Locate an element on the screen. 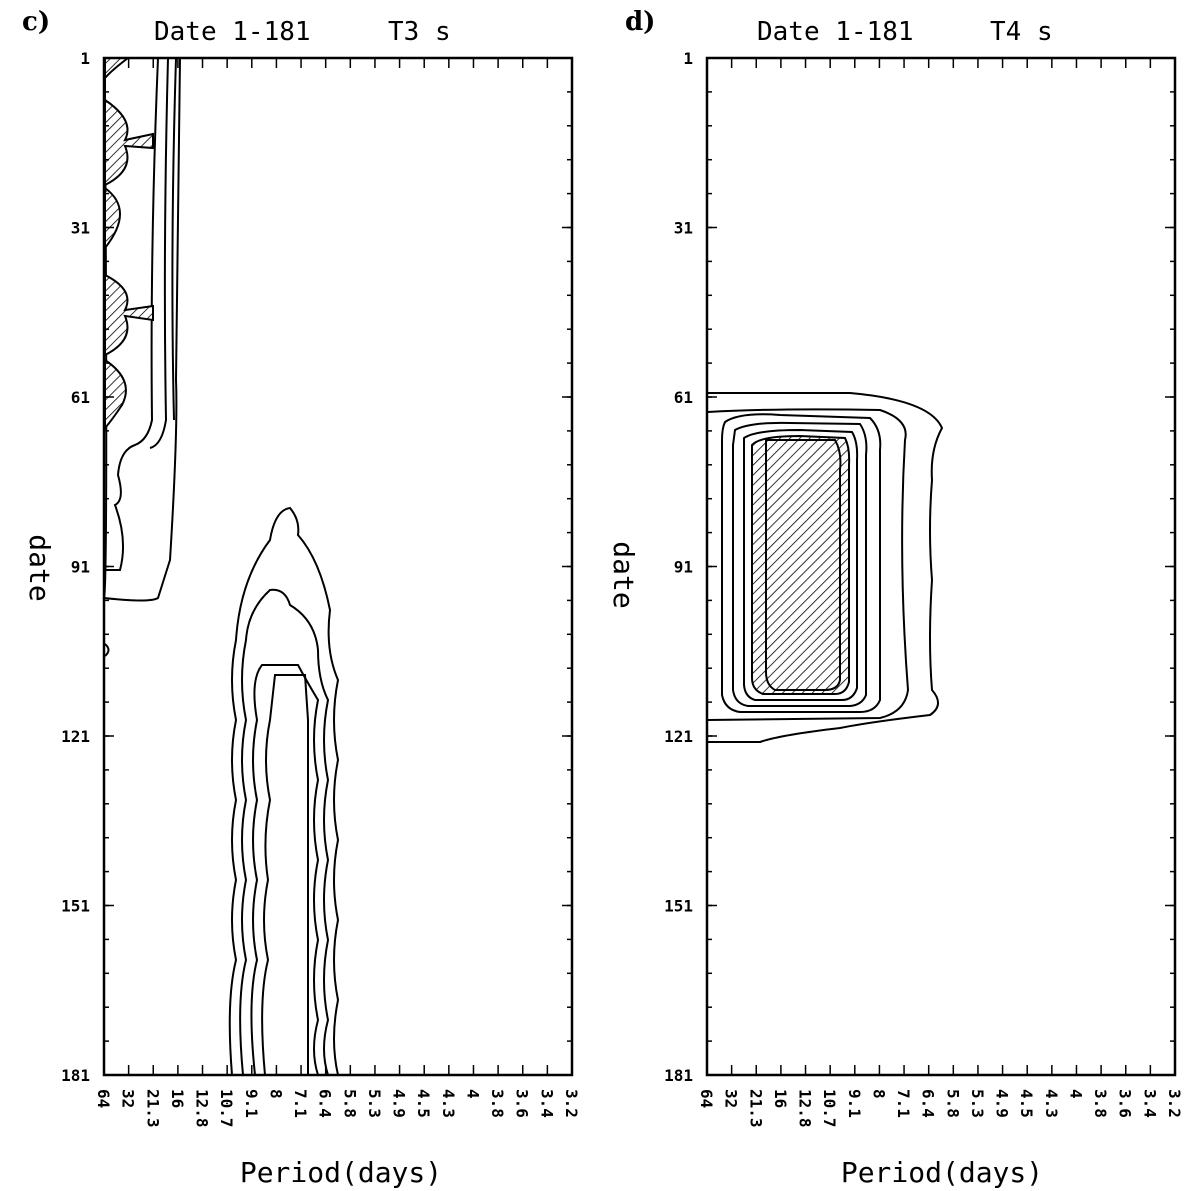  panel-c-ylabel: date is located at coordinates (39, 567).